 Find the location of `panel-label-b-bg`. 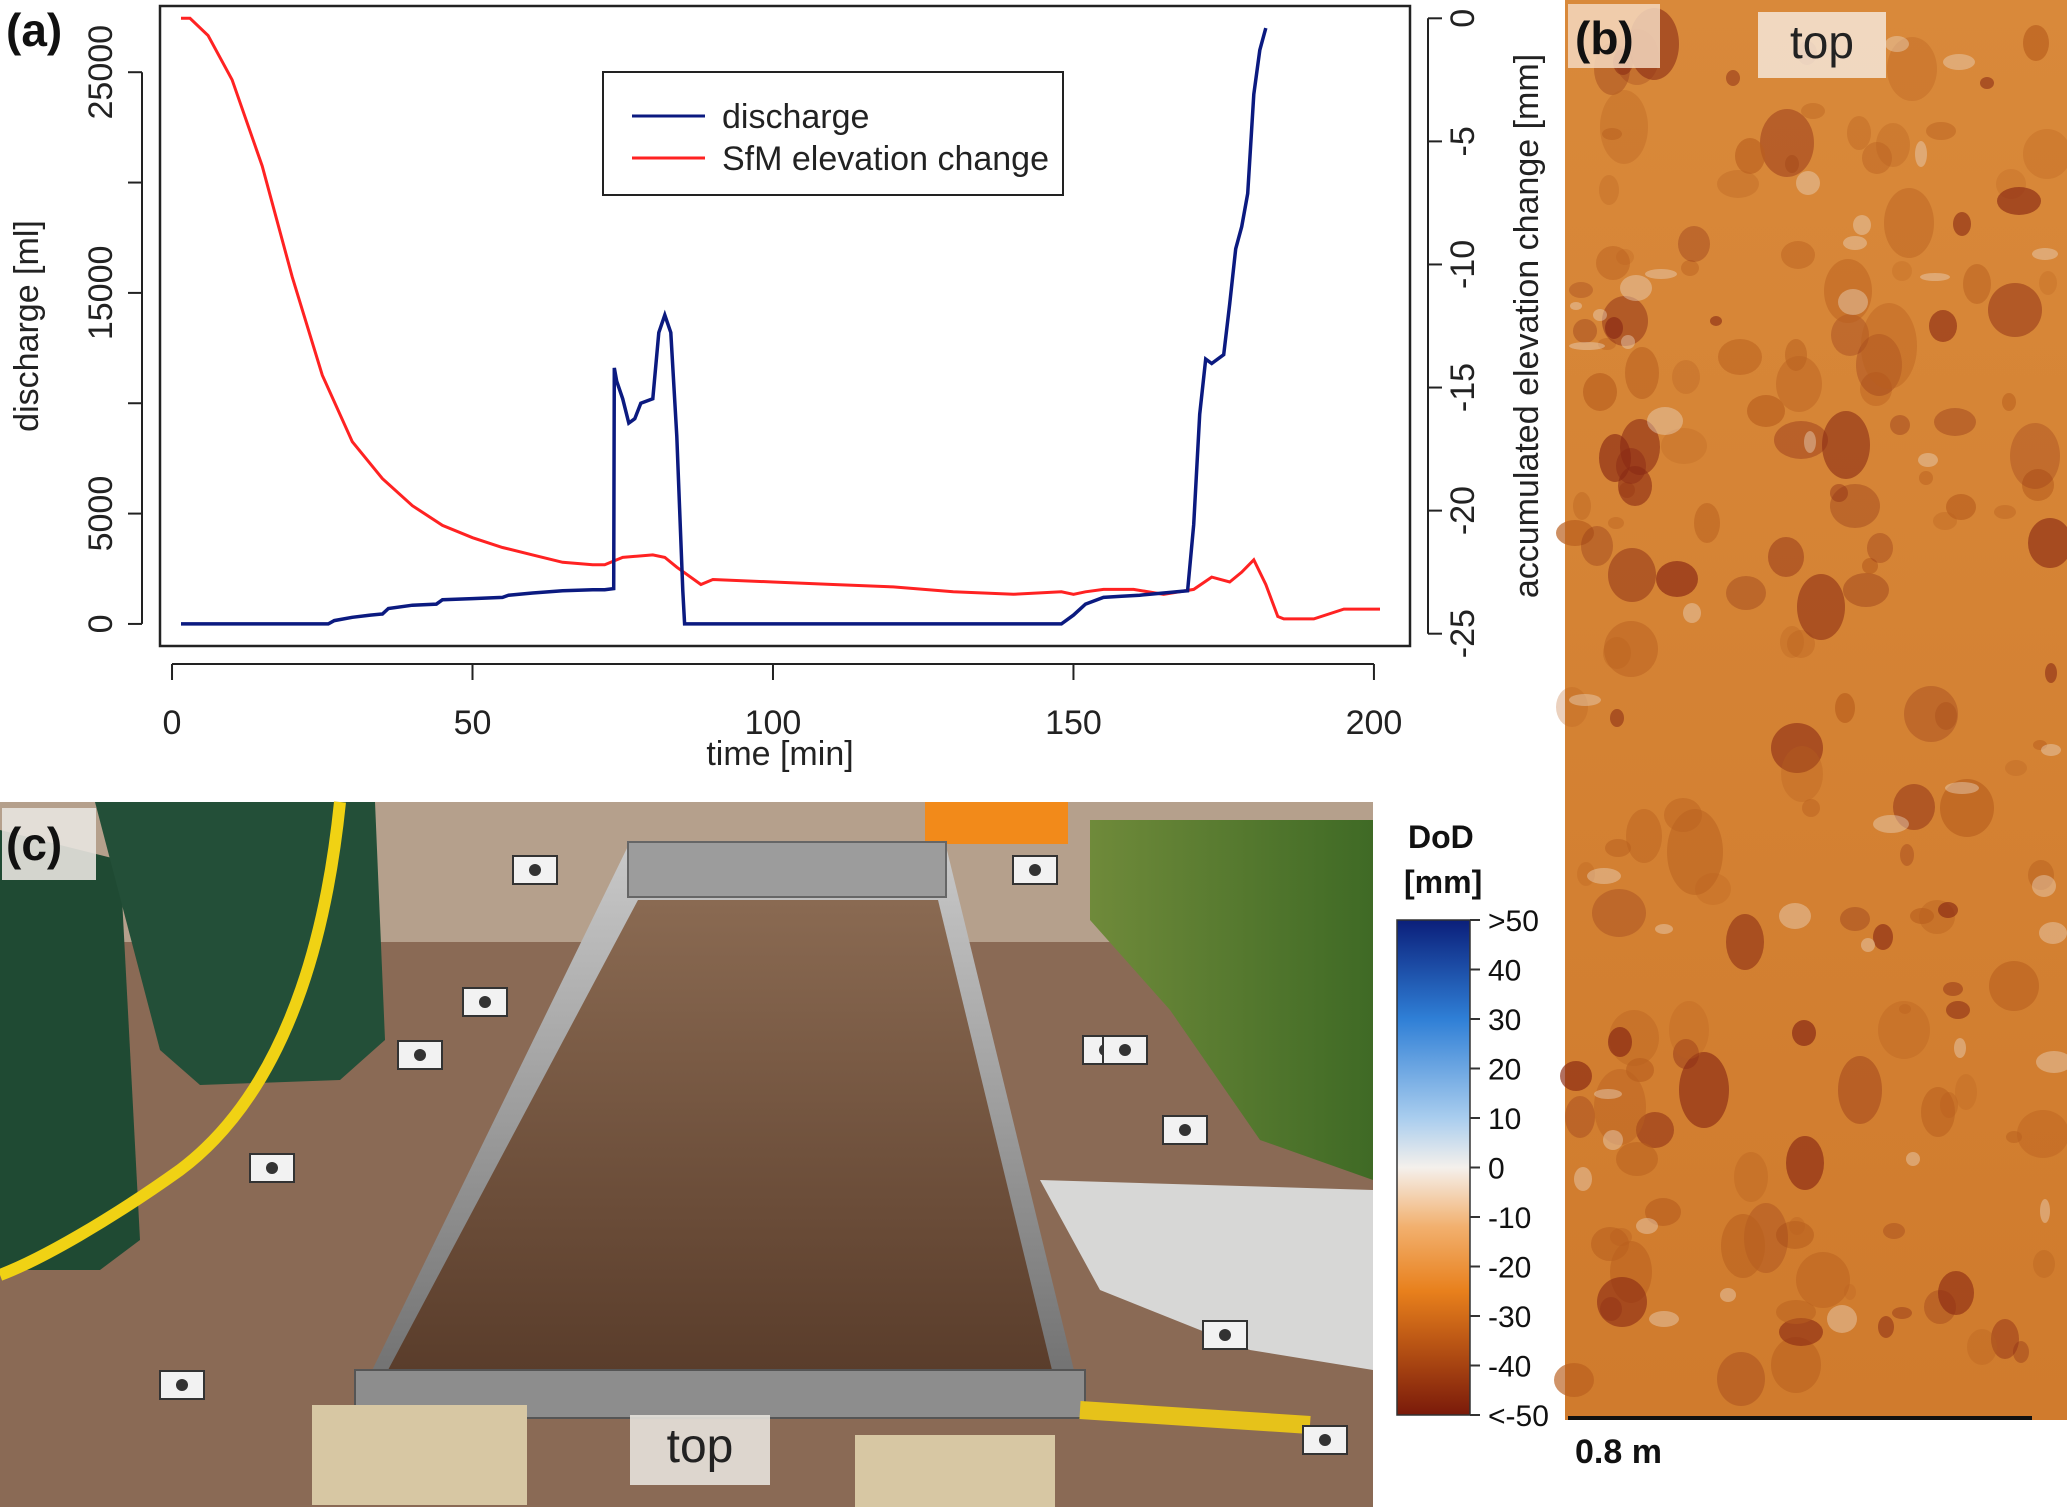

panel-label-b-bg is located at coordinates (1614, 36).